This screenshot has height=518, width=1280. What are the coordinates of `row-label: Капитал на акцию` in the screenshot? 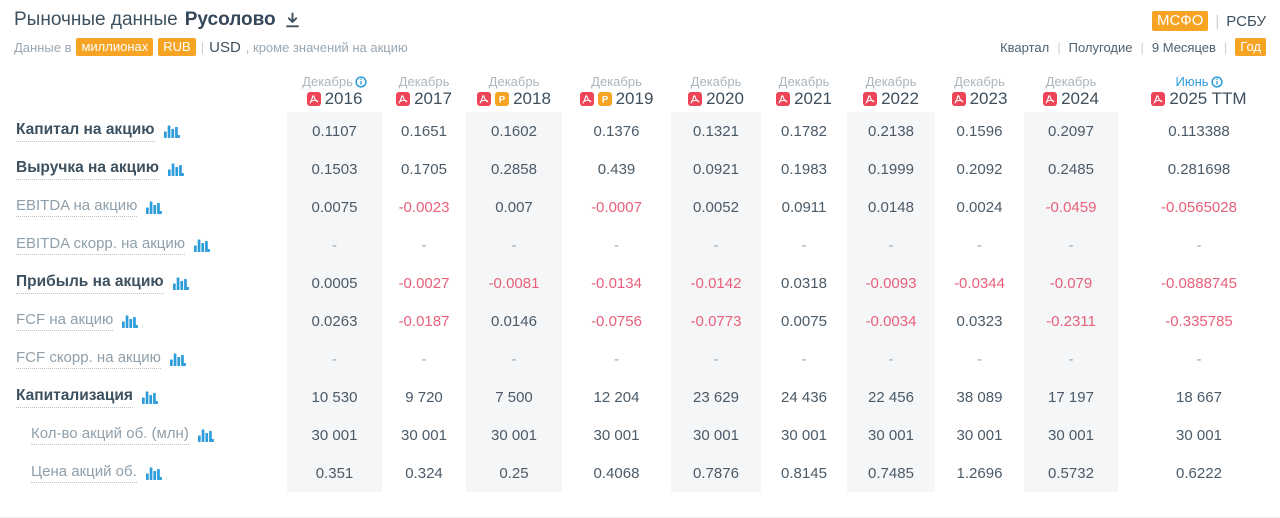 It's located at (85, 131).